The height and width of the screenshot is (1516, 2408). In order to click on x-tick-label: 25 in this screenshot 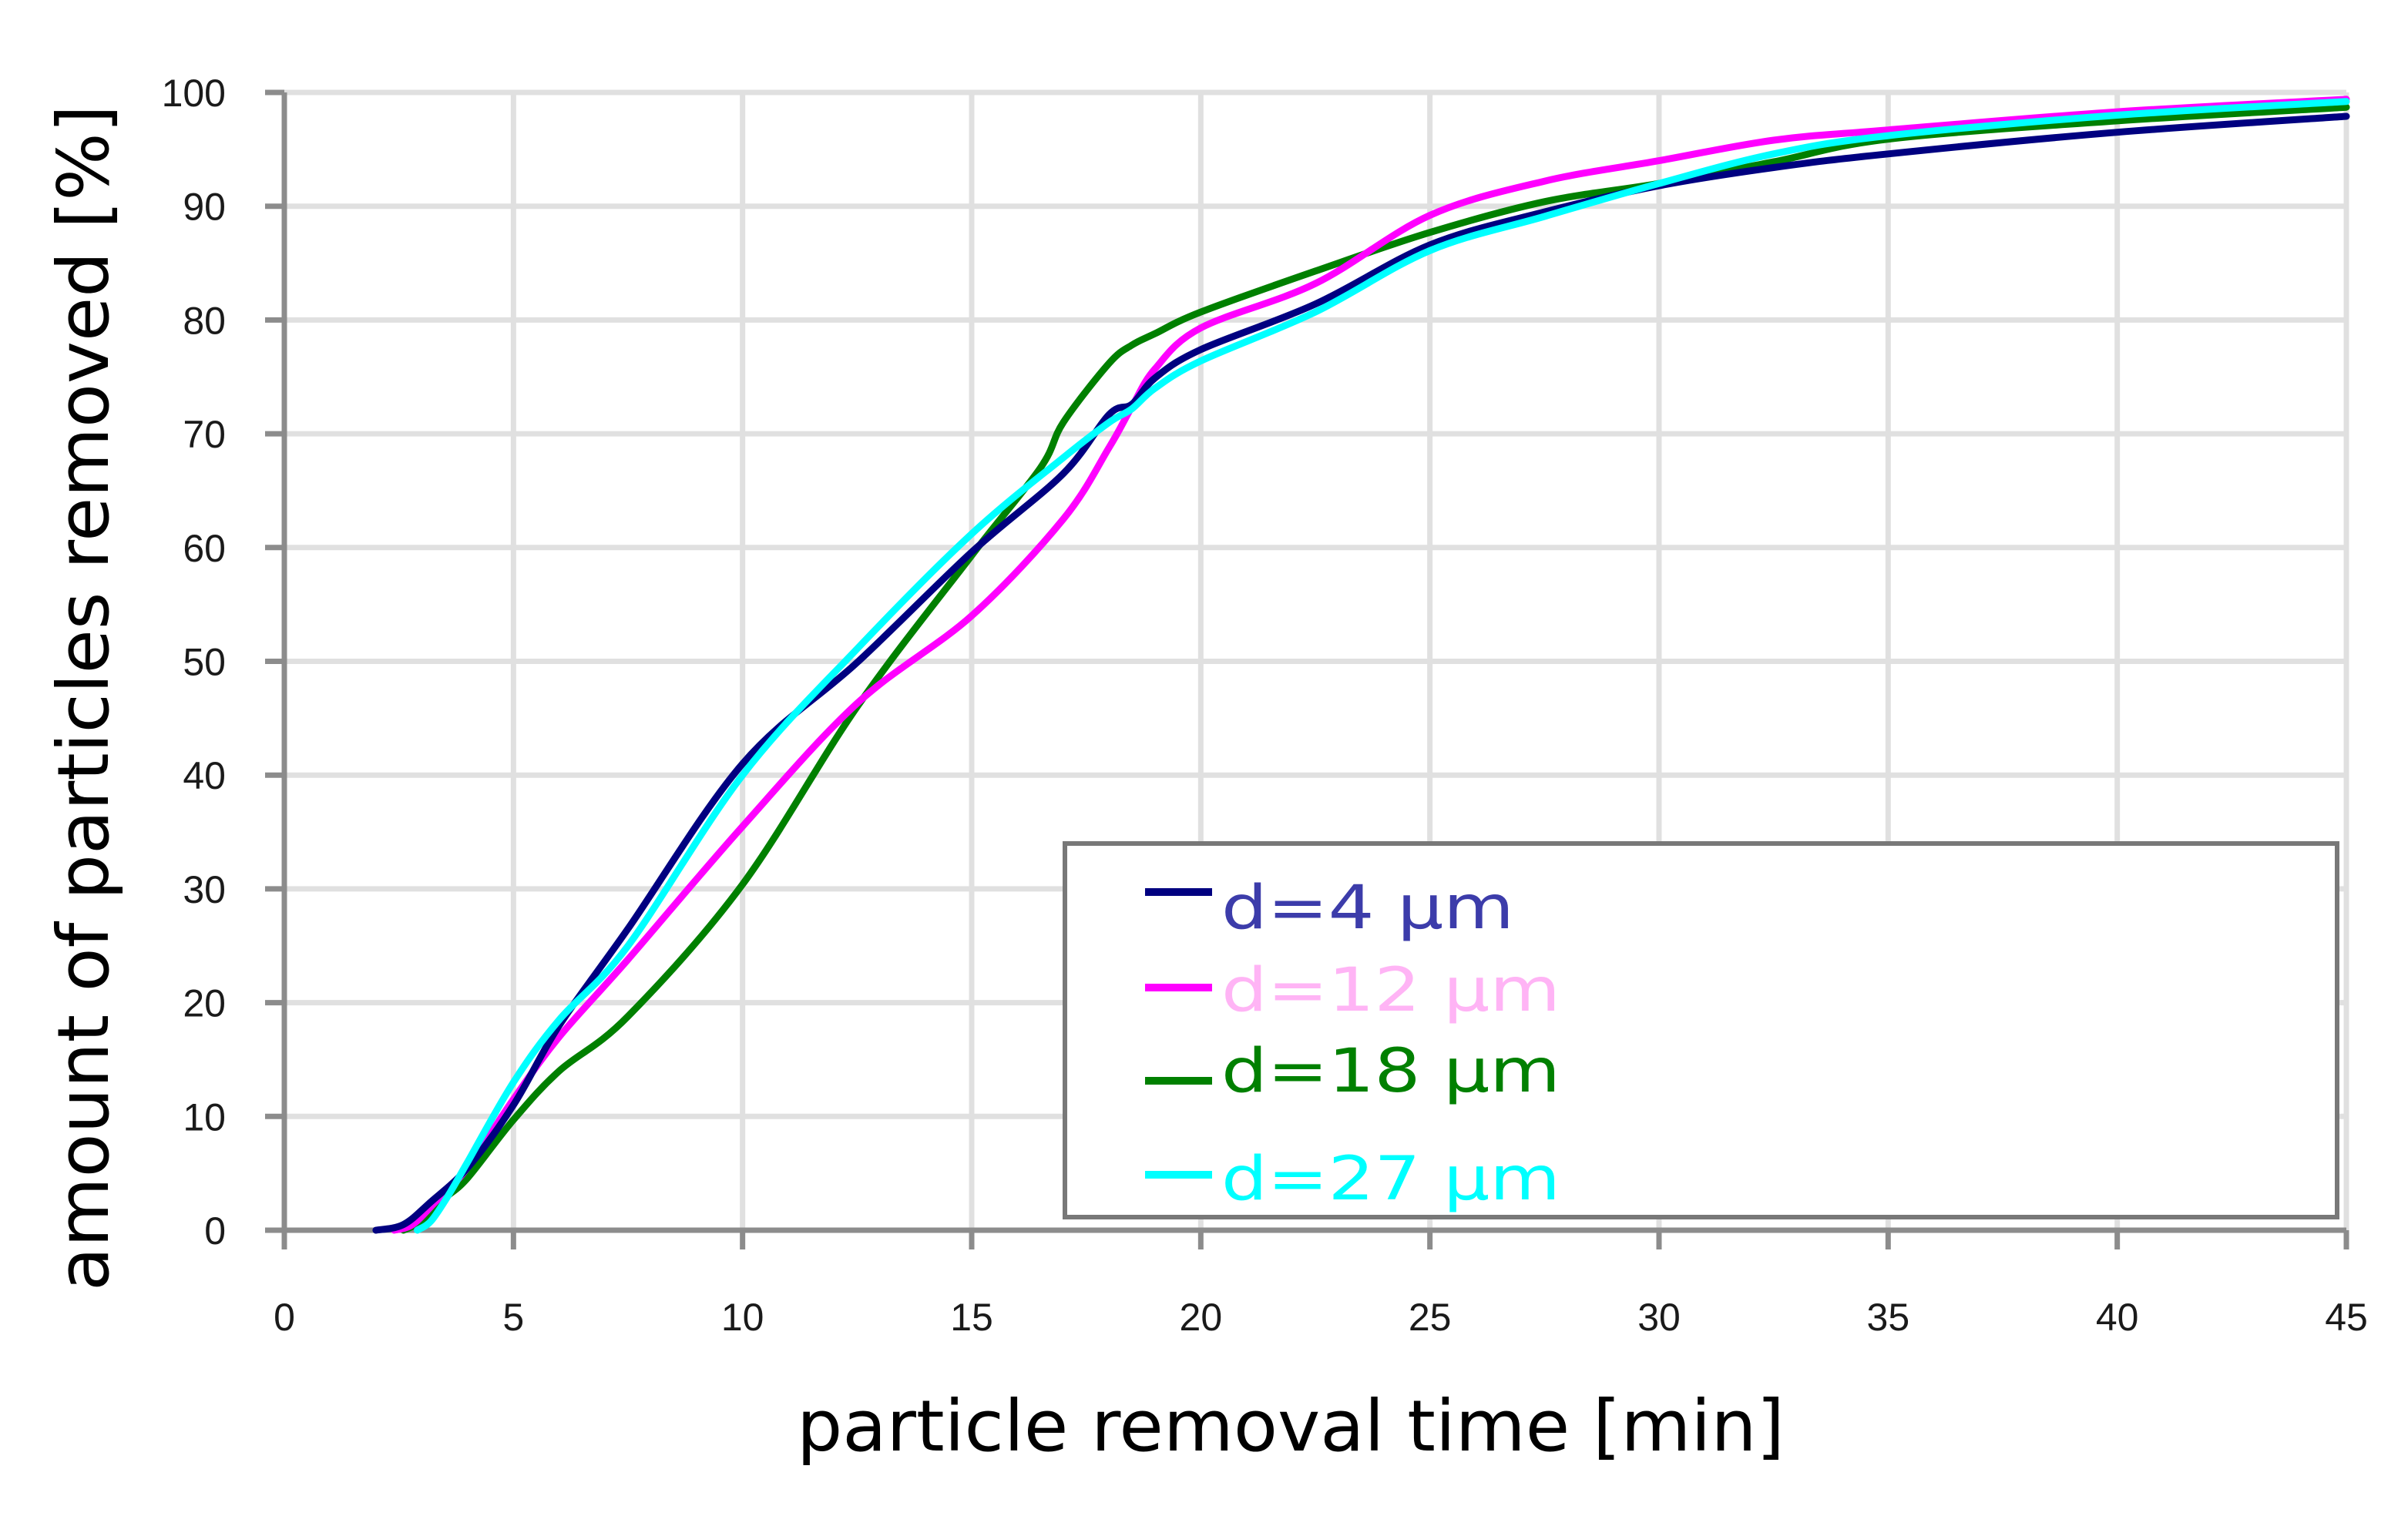, I will do `click(1430, 1318)`.